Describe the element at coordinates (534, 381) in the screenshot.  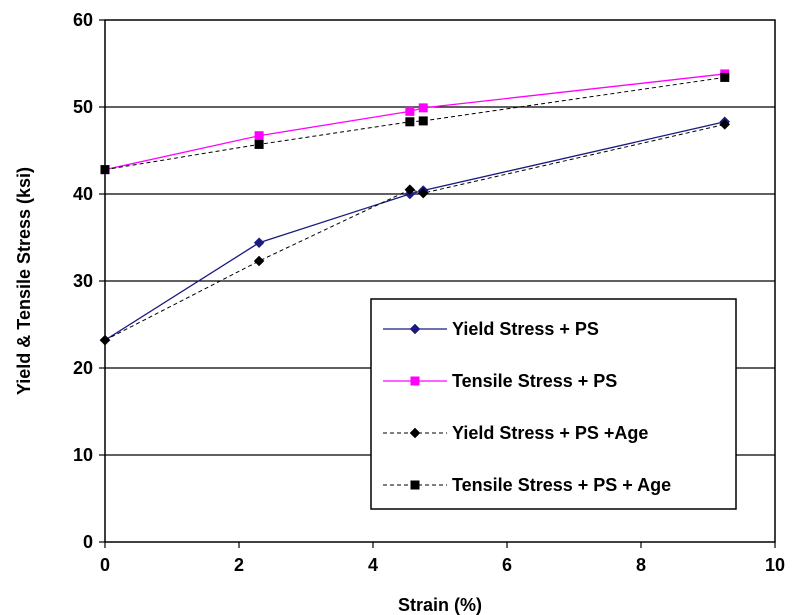
I see `legend-label: Tensile Stress + PS` at that location.